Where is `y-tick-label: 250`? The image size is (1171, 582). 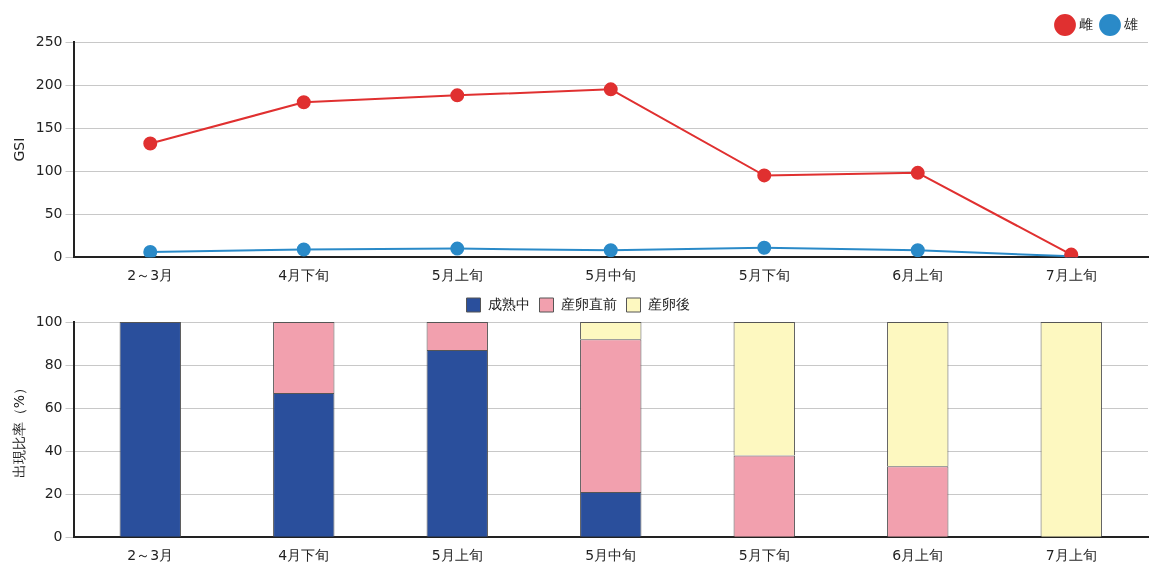
y-tick-label: 250 is located at coordinates (49, 40).